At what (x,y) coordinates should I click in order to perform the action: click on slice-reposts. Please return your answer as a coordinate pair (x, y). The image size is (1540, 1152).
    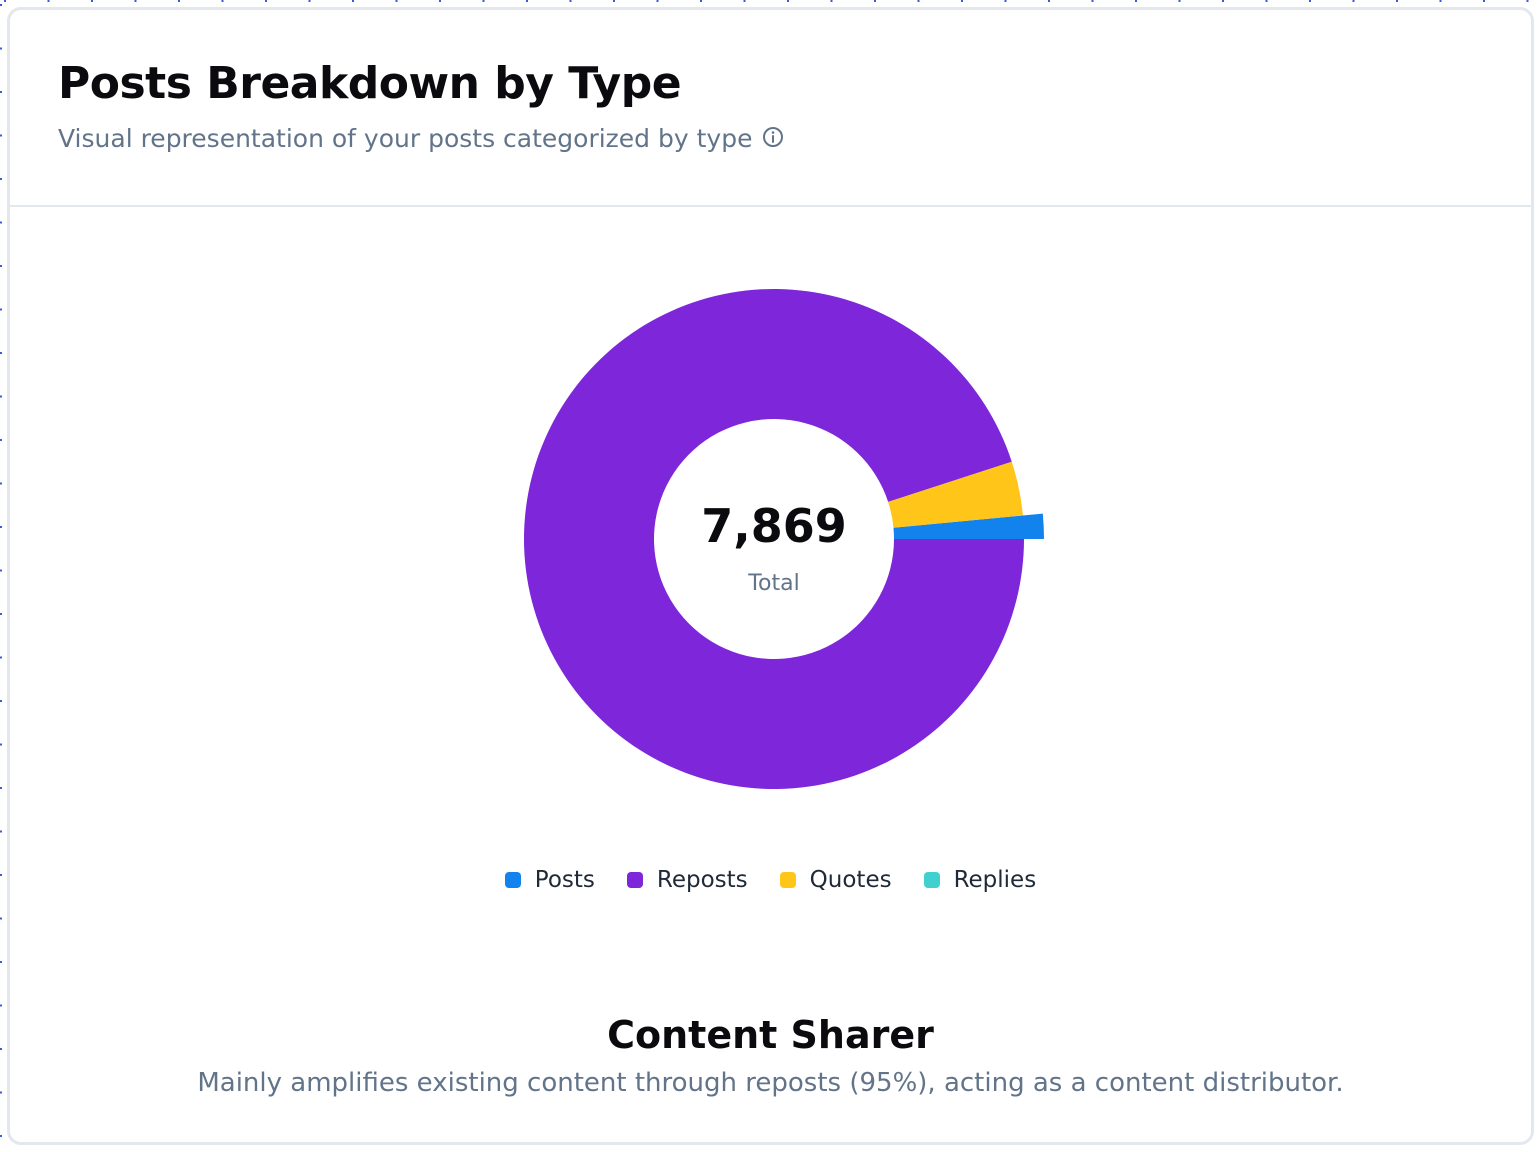
    Looking at the image, I should click on (774, 539).